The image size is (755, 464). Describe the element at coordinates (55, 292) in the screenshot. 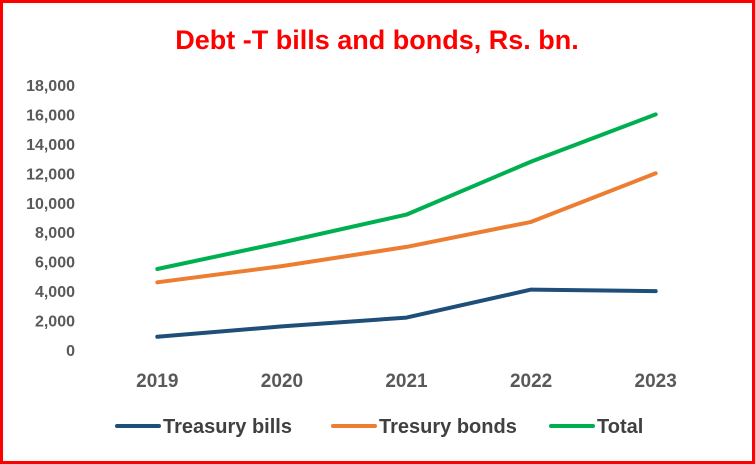

I see `y-tick-label: 4,000` at that location.